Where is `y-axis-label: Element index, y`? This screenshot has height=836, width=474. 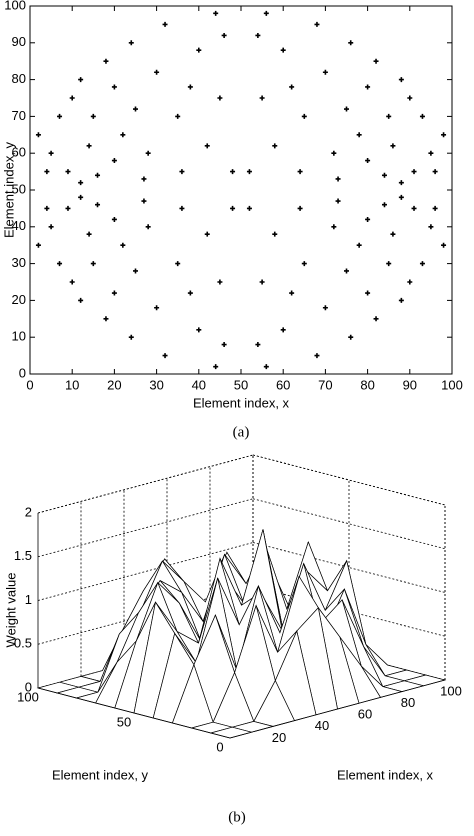
y-axis-label: Element index, y is located at coordinates (8, 189).